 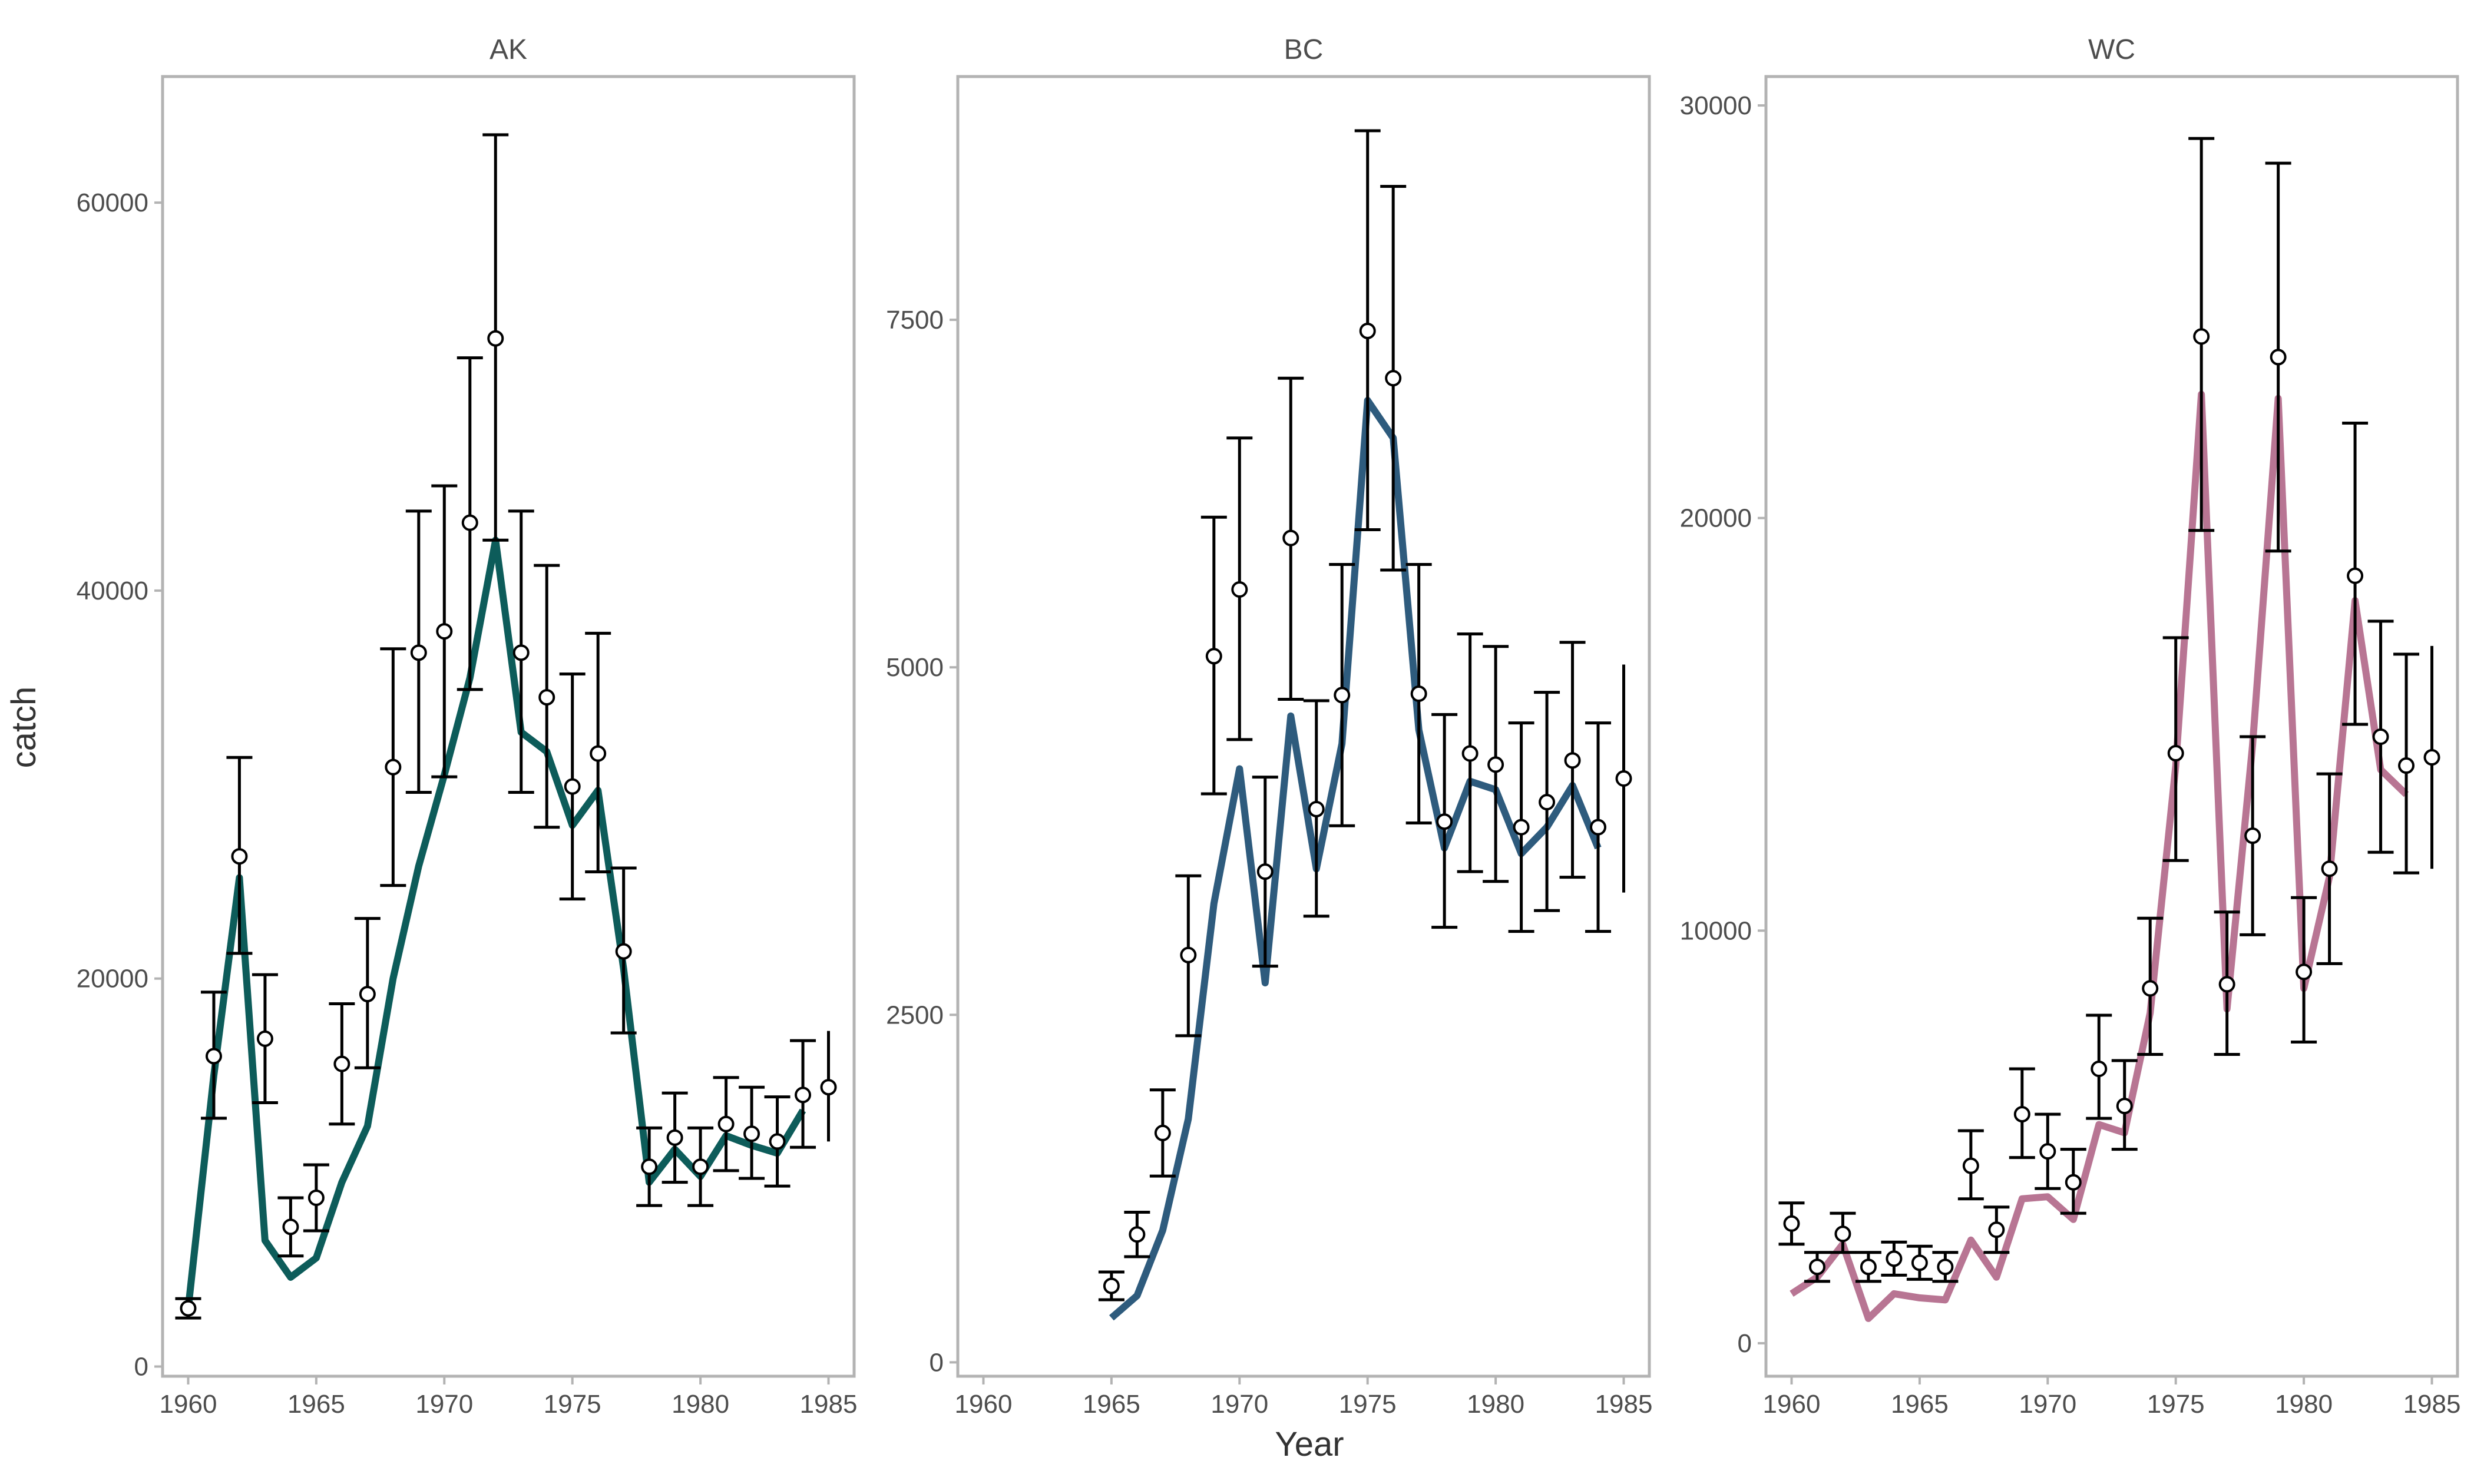 What do you see at coordinates (1355, 859) in the screenshot?
I see `fitted-line-bc` at bounding box center [1355, 859].